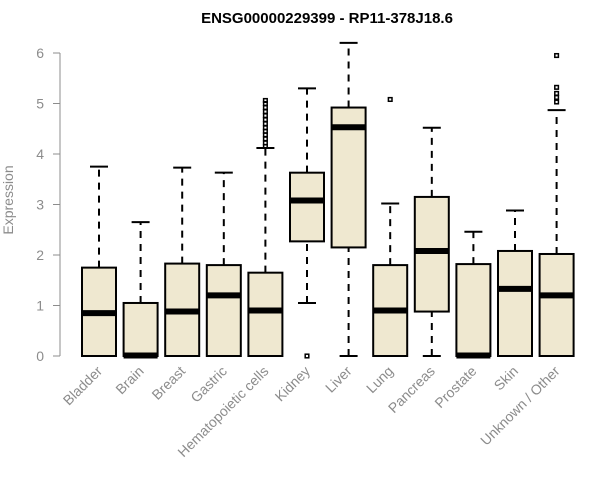 The image size is (600, 500). Describe the element at coordinates (40, 356) in the screenshot. I see `y-tick-label: 0` at that location.